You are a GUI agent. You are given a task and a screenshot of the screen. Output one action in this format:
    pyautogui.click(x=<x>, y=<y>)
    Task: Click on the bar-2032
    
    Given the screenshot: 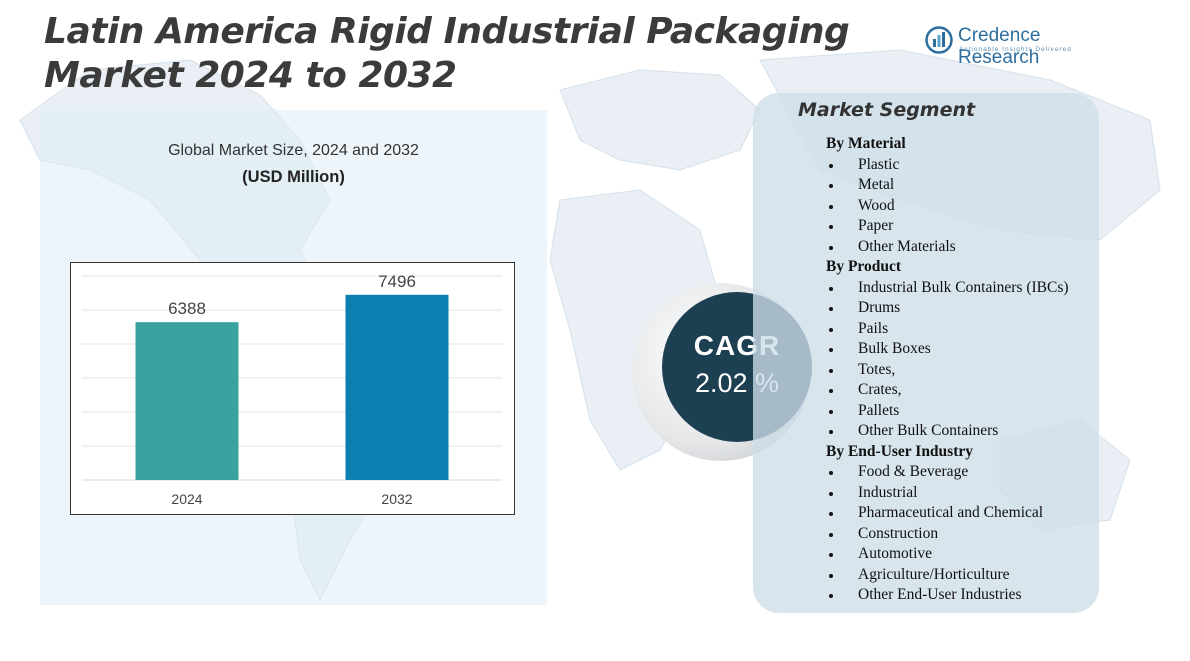 What is the action you would take?
    pyautogui.click(x=397, y=387)
    